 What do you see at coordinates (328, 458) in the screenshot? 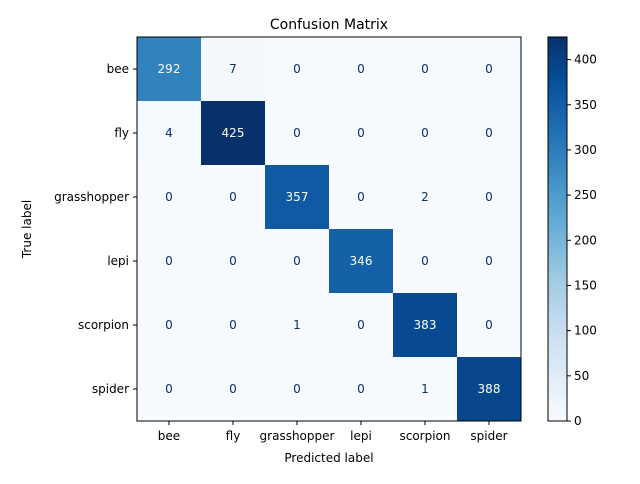
I see `x-axis-label: Predicted label` at bounding box center [328, 458].